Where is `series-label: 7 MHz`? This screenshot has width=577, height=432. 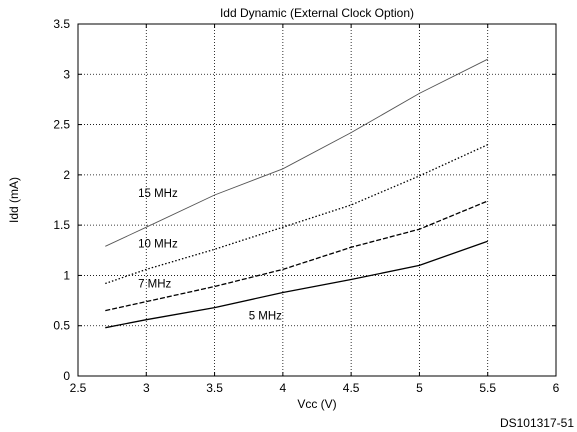 series-label: 7 MHz is located at coordinates (154, 284).